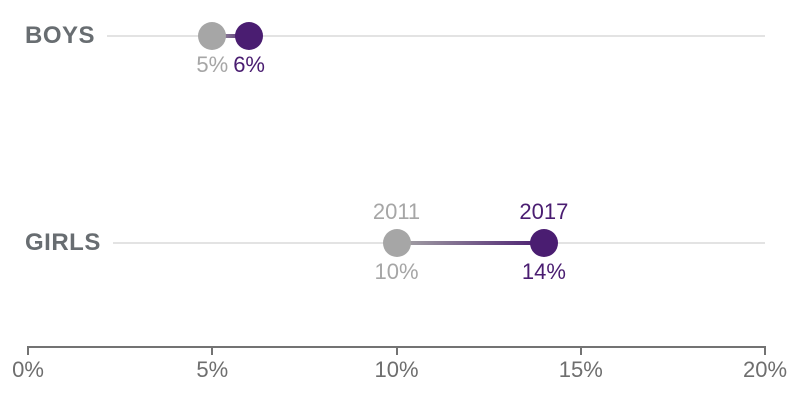  Describe the element at coordinates (765, 369) in the screenshot. I see `axis-tick-label: 20%` at that location.